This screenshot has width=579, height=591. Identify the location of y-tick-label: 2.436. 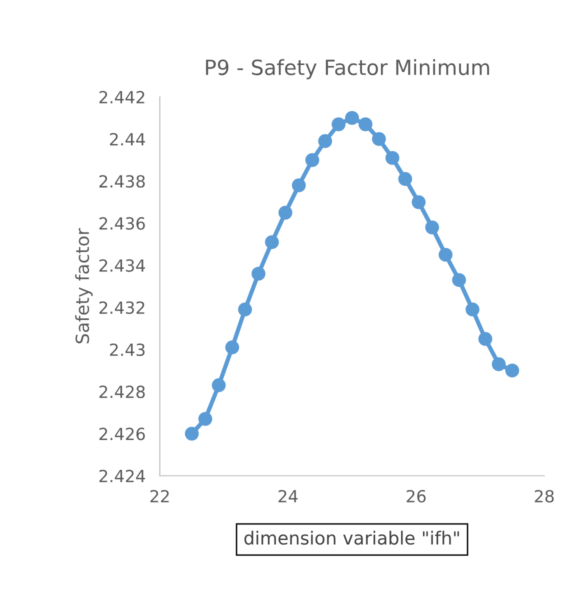
(122, 223).